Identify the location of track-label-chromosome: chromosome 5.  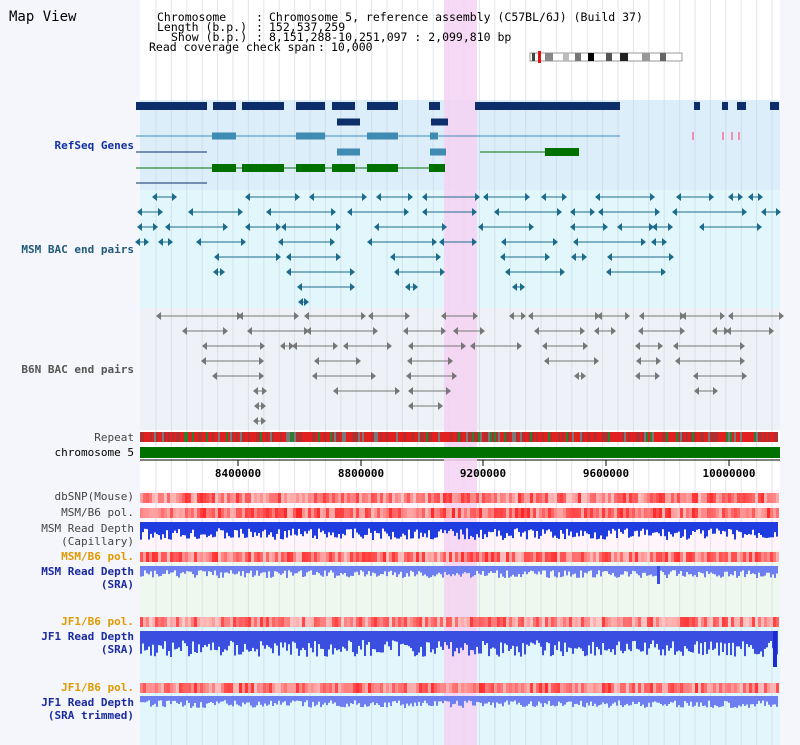
(94, 452).